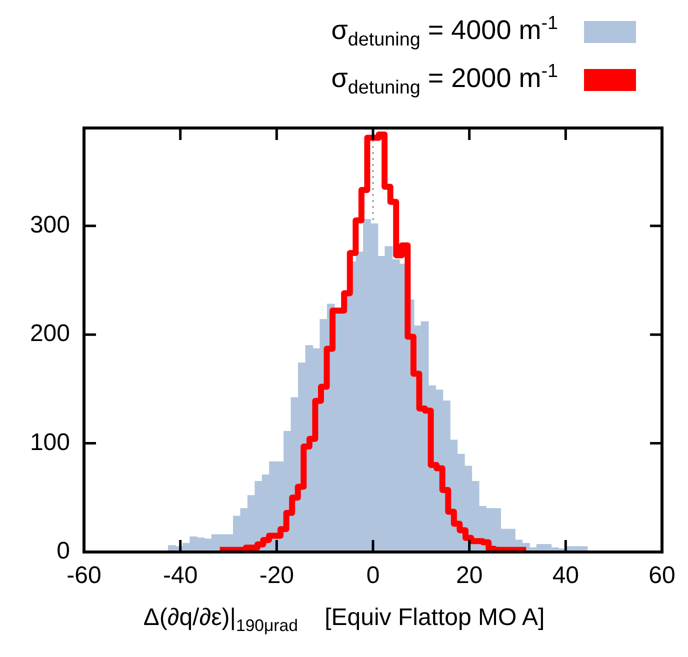  What do you see at coordinates (276, 576) in the screenshot?
I see `x-tick-label: -20` at bounding box center [276, 576].